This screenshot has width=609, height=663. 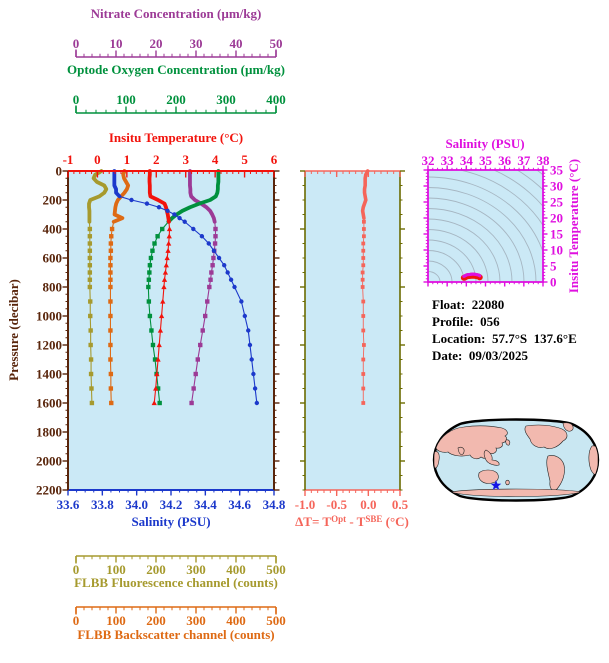 What do you see at coordinates (196, 569) in the screenshot?
I see `fluorescence-ruler-tick-label: 300` at bounding box center [196, 569].